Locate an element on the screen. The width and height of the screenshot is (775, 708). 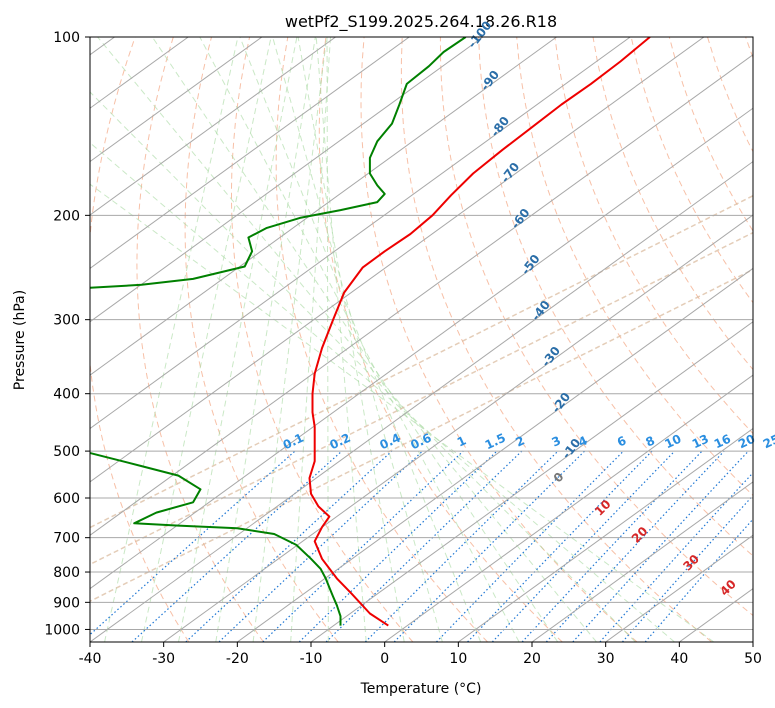
x-tick-label: -30 is located at coordinates (163, 659).